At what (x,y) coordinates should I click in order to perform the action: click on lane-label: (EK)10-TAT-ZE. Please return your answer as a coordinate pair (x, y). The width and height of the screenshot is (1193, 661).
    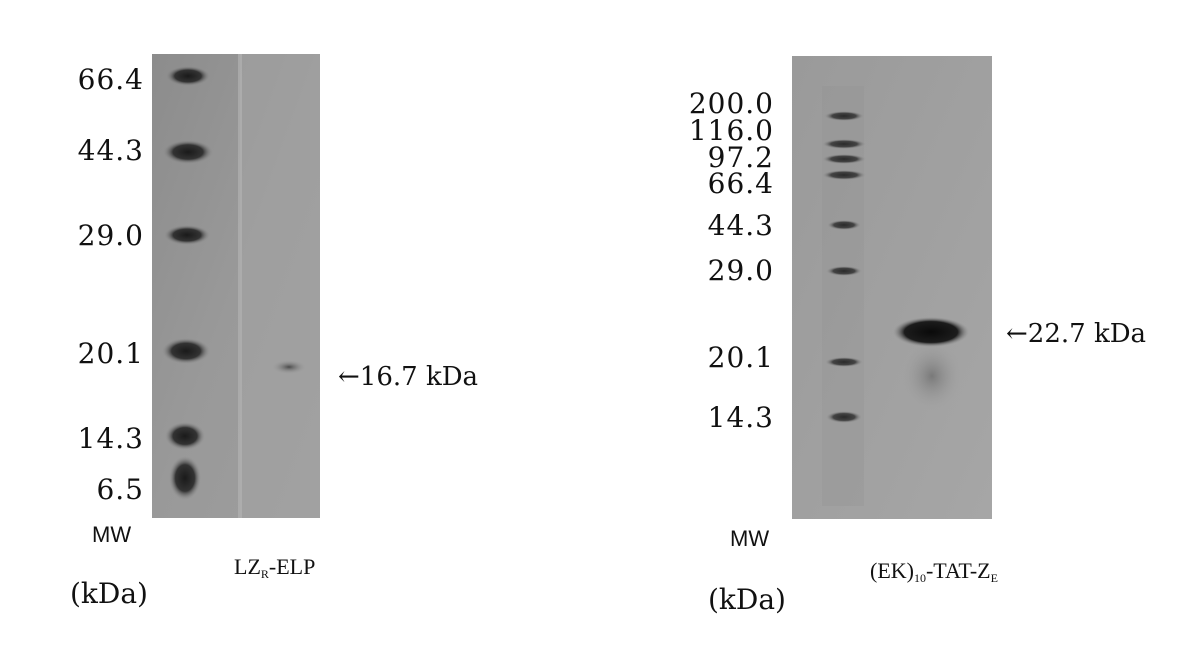
    Looking at the image, I should click on (934, 571).